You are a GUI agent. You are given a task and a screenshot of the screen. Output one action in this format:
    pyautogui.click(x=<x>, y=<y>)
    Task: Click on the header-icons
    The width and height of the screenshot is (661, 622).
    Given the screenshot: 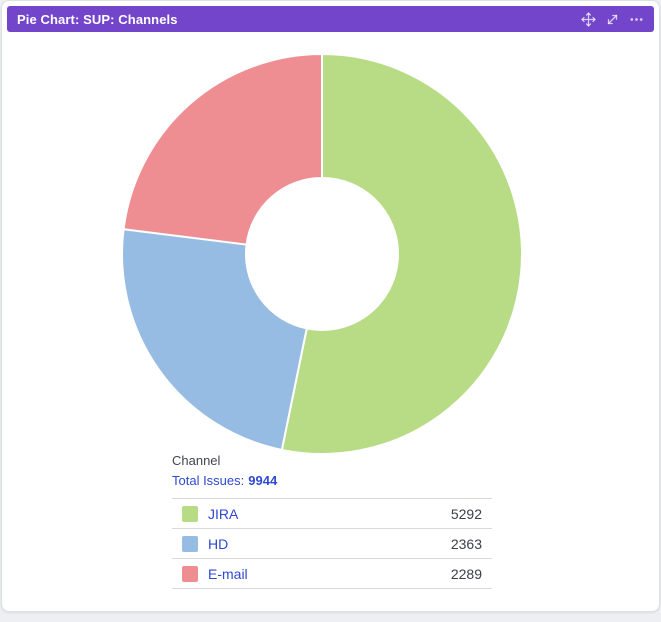 What is the action you would take?
    pyautogui.click(x=612, y=19)
    